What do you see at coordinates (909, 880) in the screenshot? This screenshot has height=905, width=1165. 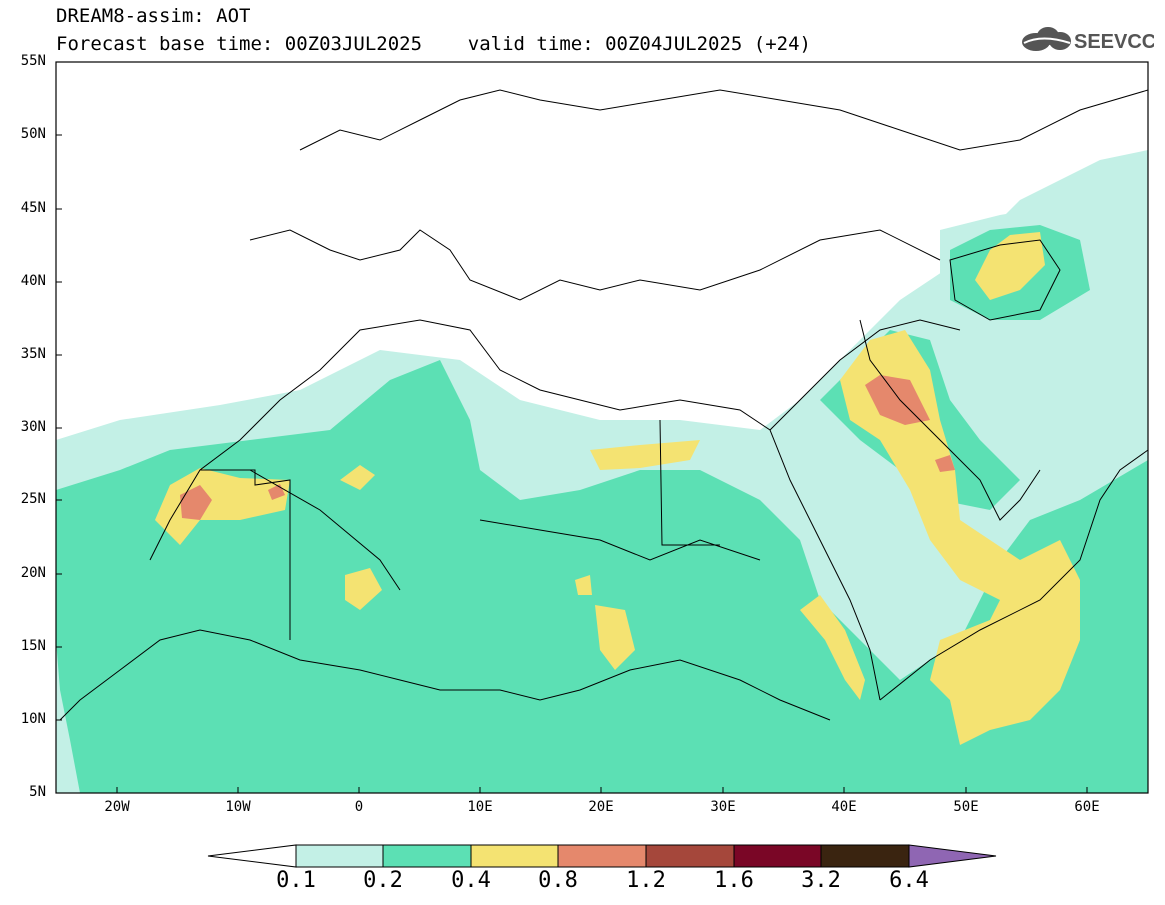 I see `colorbar-label: 6.4` at bounding box center [909, 880].